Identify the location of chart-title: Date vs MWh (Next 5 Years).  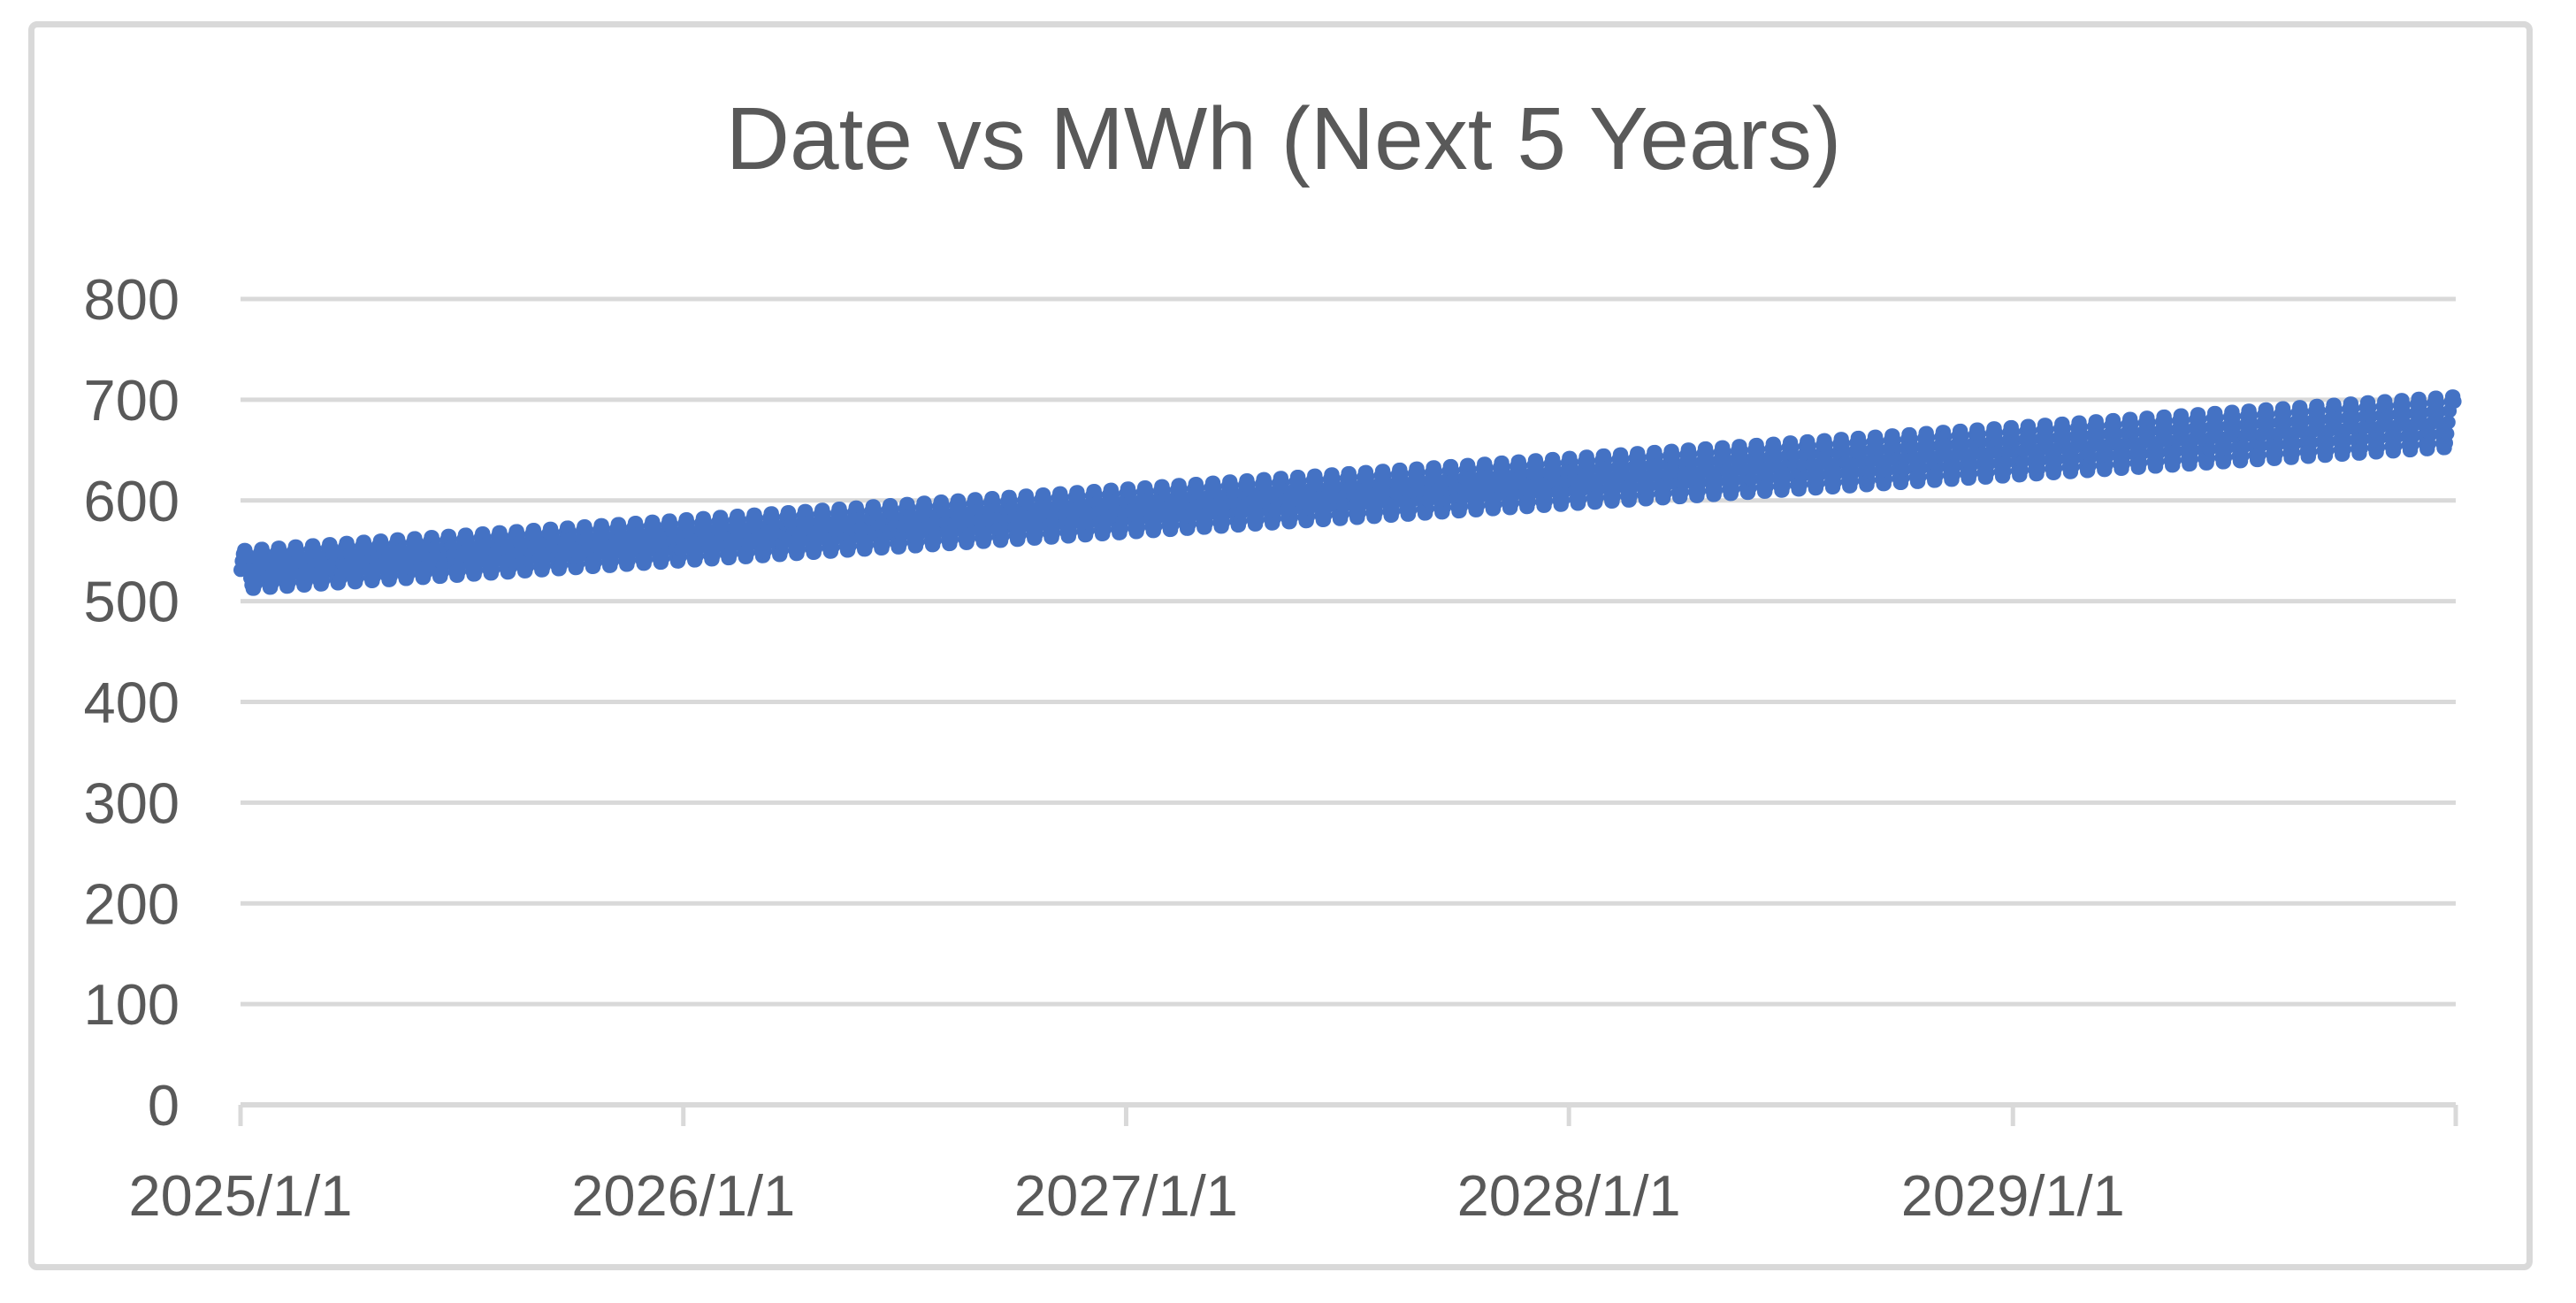
(1284, 138).